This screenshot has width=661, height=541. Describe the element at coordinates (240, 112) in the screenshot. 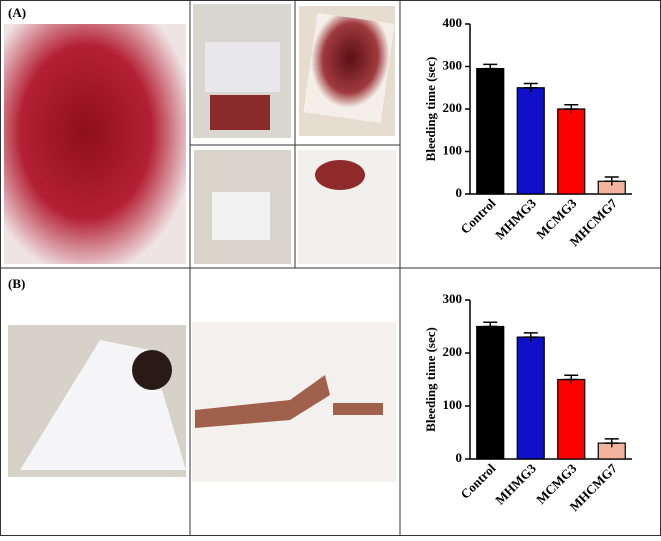

I see `photo-wound` at that location.